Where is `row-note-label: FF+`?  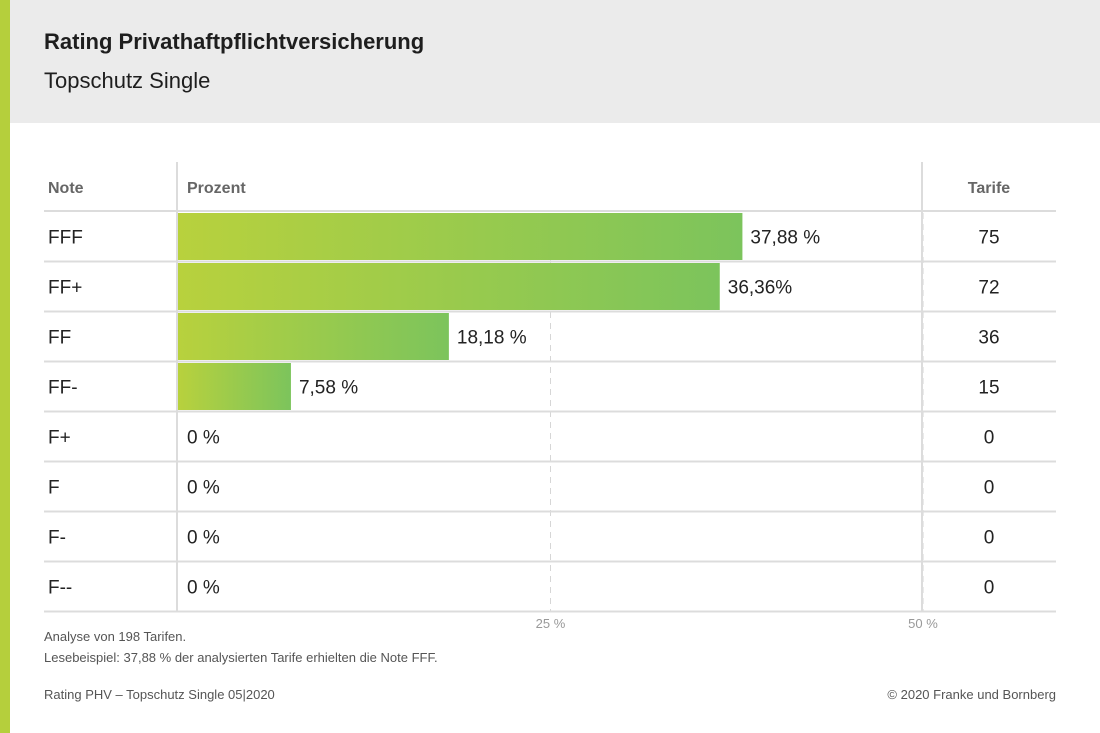 row-note-label: FF+ is located at coordinates (65, 288).